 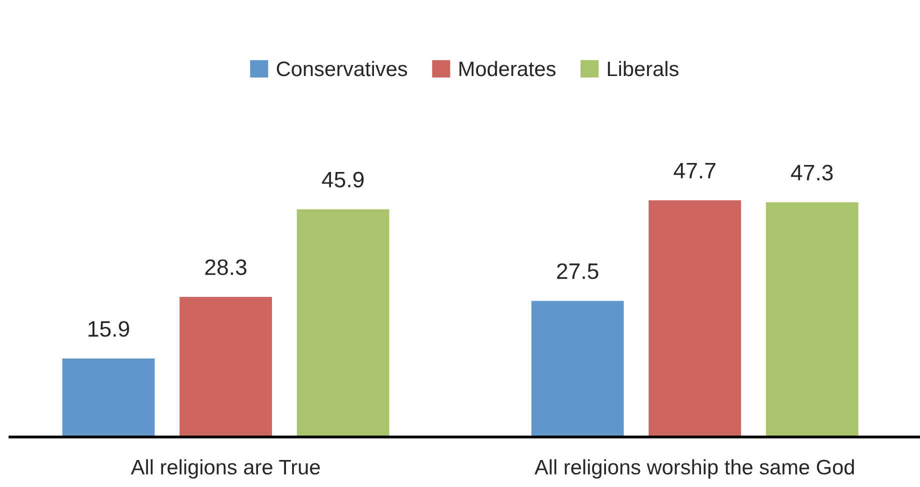 I want to click on data-label: 27.5, so click(x=577, y=271).